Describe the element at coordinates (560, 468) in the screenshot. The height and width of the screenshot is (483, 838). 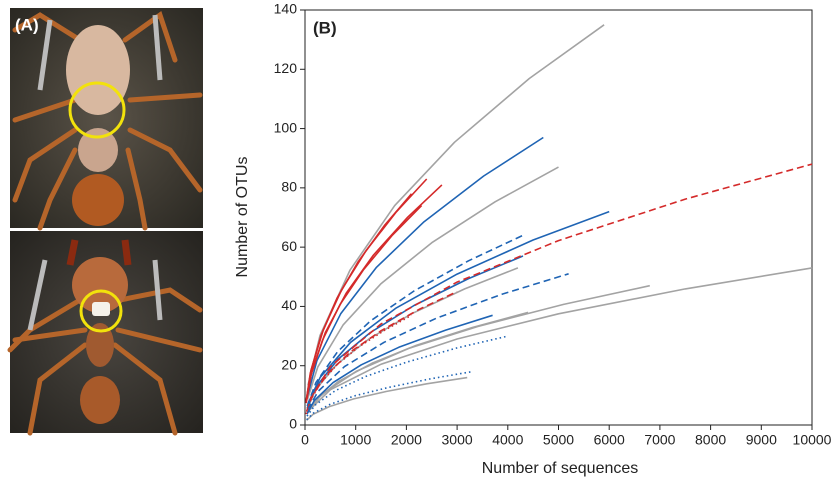
I see `x-axis-title: Number of sequences` at that location.